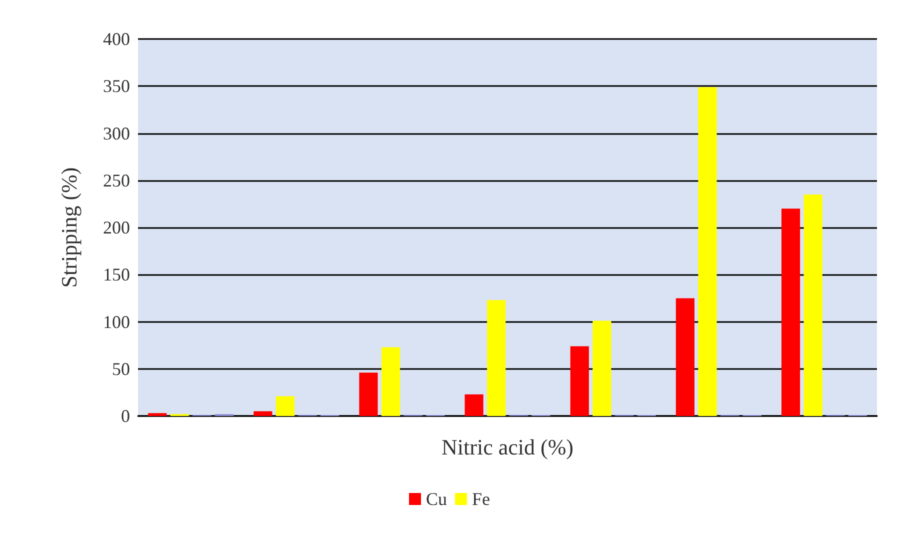  What do you see at coordinates (508, 447) in the screenshot?
I see `x-axis-title: Nitric acid (%)` at bounding box center [508, 447].